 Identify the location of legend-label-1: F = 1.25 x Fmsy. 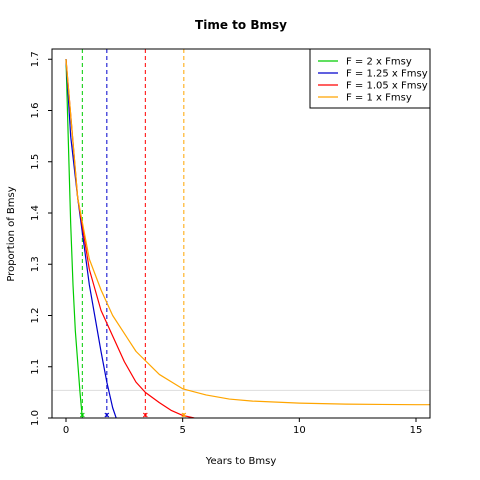
(387, 74).